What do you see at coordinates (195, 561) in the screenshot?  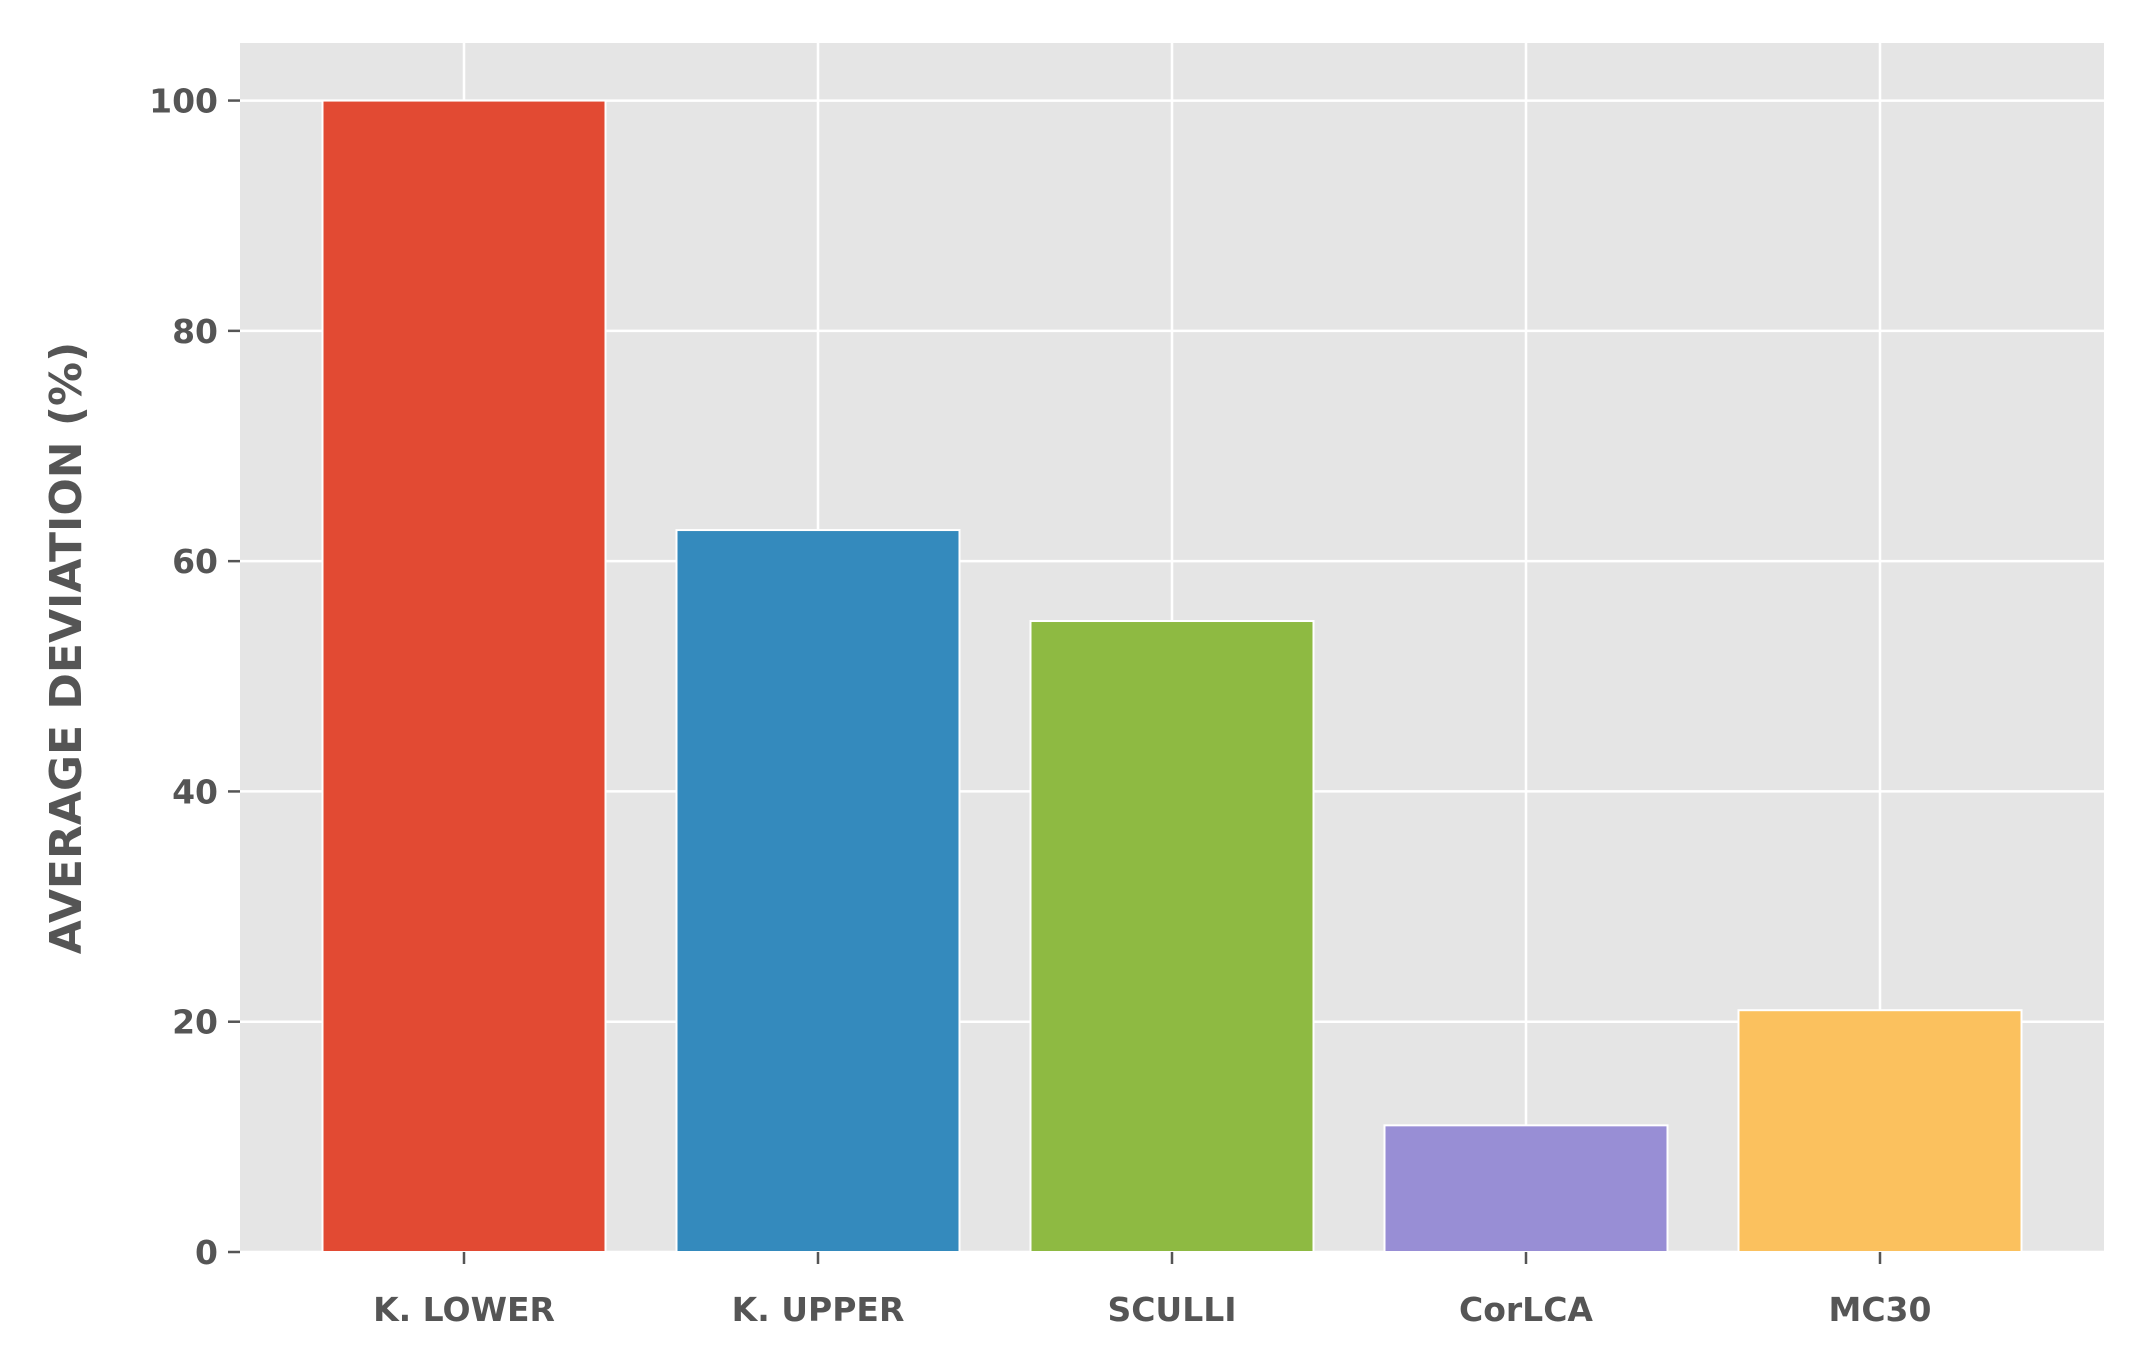 I see `y-tick-label: 60` at bounding box center [195, 561].